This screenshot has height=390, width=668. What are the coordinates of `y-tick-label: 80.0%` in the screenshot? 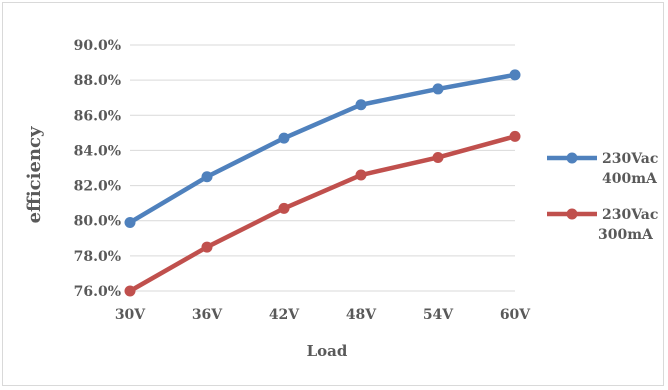 It's located at (97, 222).